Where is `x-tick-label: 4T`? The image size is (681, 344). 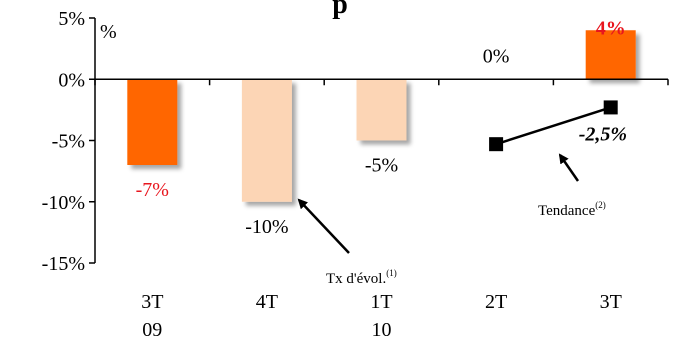
x-tick-label: 4T is located at coordinates (267, 302).